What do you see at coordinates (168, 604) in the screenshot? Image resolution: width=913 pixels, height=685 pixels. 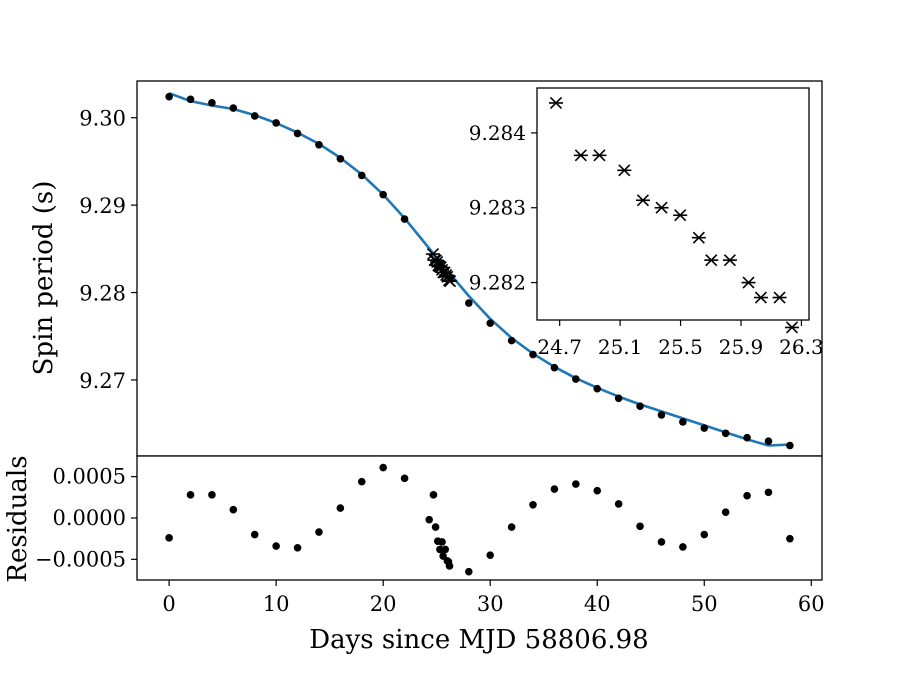 I see `x-tick-label: 0` at bounding box center [168, 604].